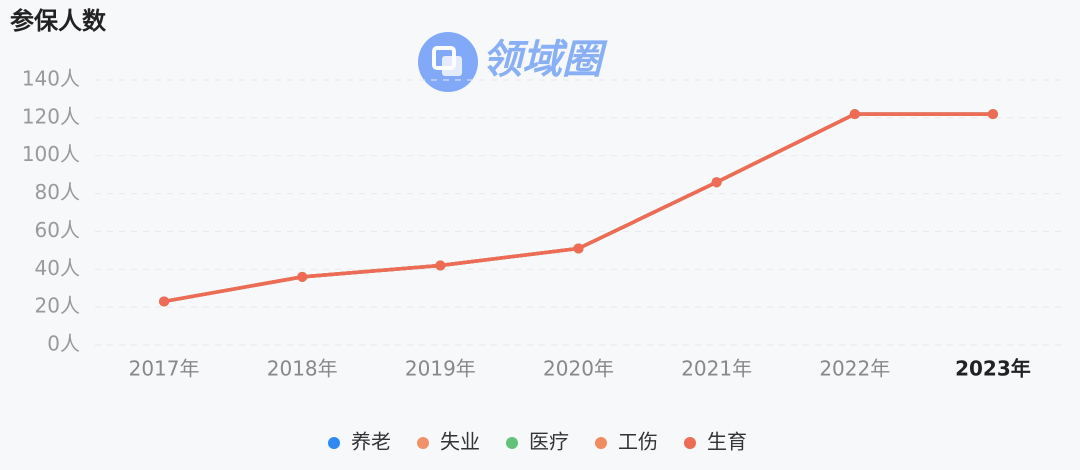 Image resolution: width=1080 pixels, height=470 pixels. I want to click on x-tick-label: 2019年, so click(440, 369).